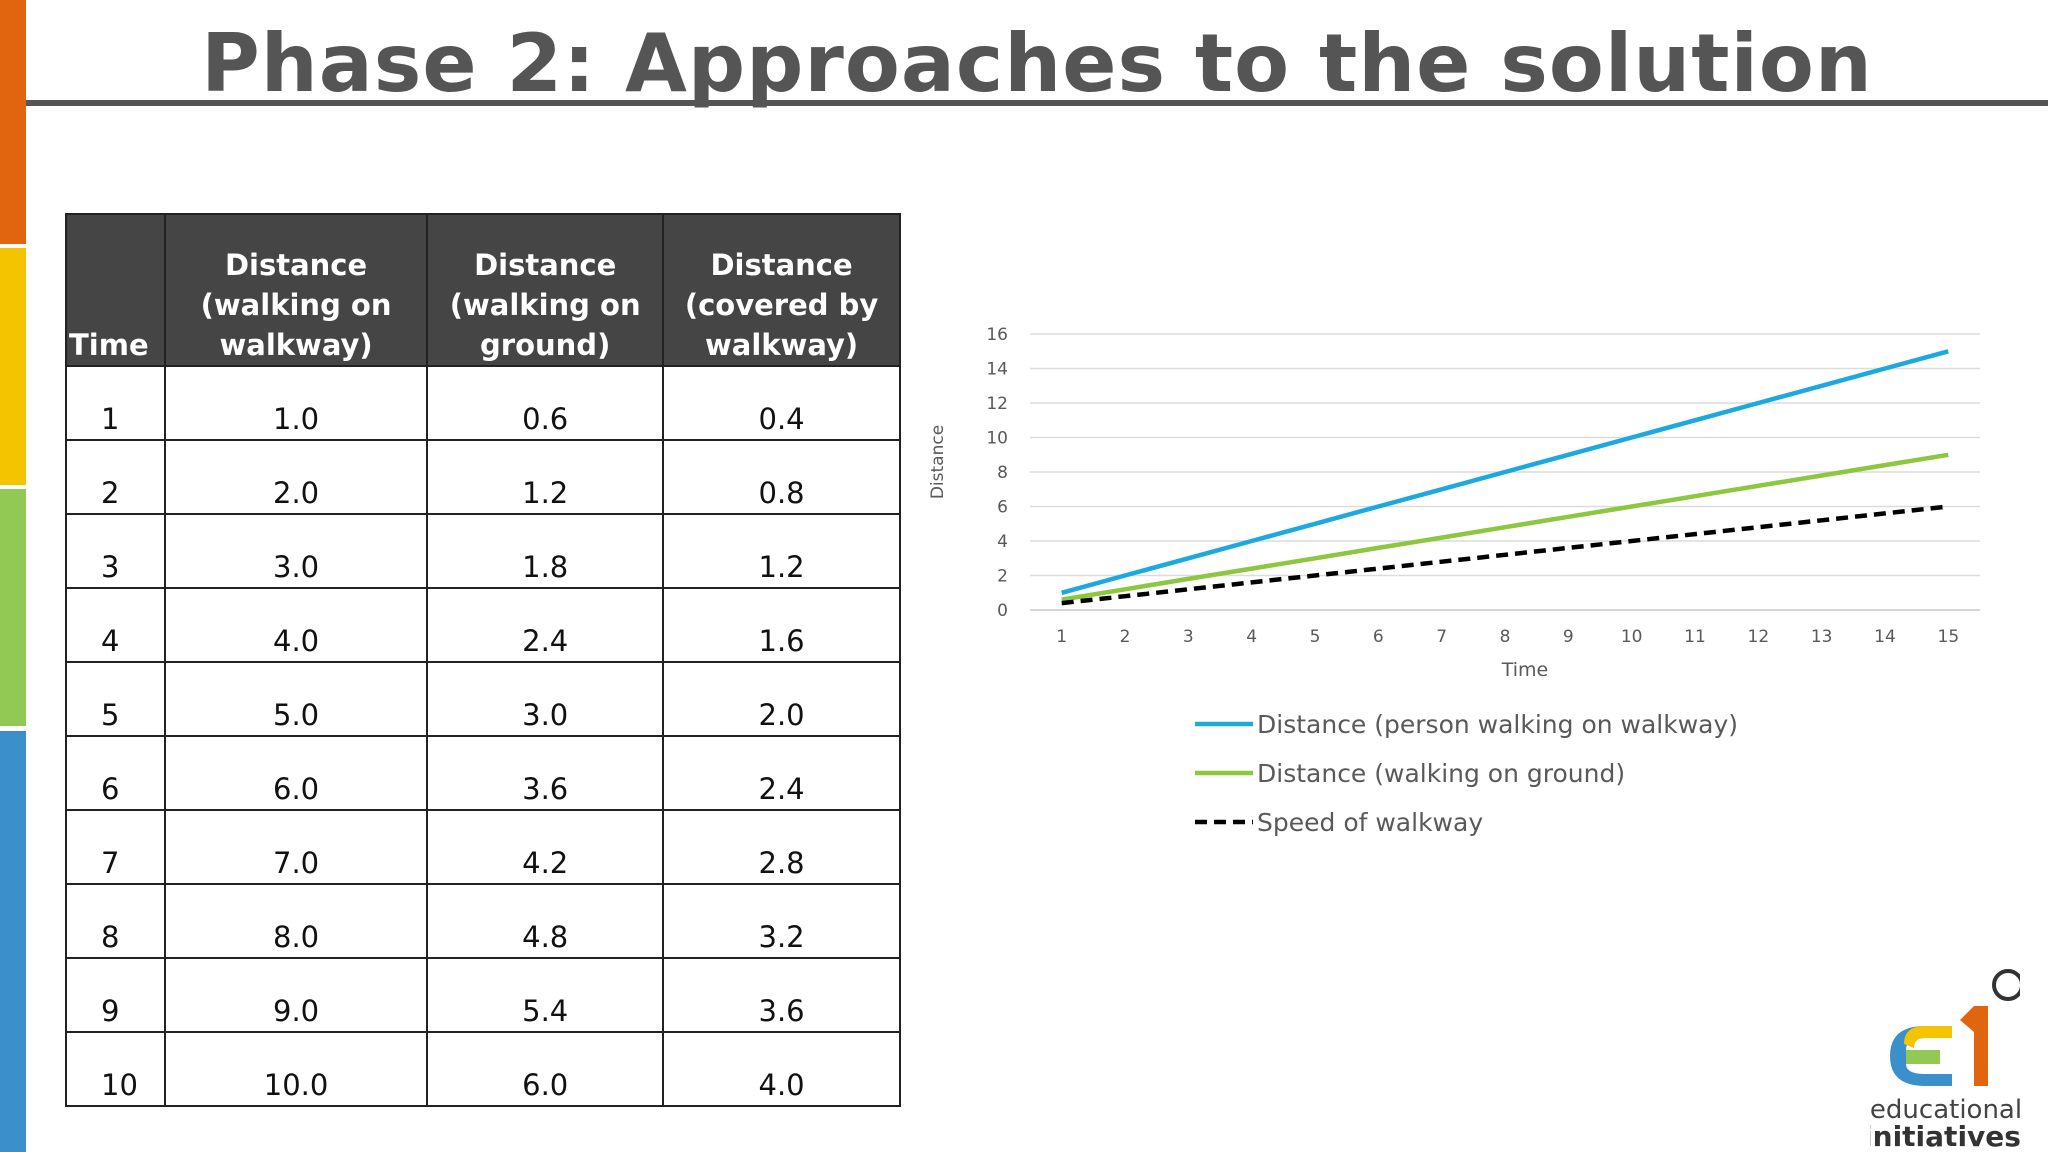 This screenshot has width=2048, height=1152. What do you see at coordinates (115, 290) in the screenshot?
I see `table-header-time: Time` at bounding box center [115, 290].